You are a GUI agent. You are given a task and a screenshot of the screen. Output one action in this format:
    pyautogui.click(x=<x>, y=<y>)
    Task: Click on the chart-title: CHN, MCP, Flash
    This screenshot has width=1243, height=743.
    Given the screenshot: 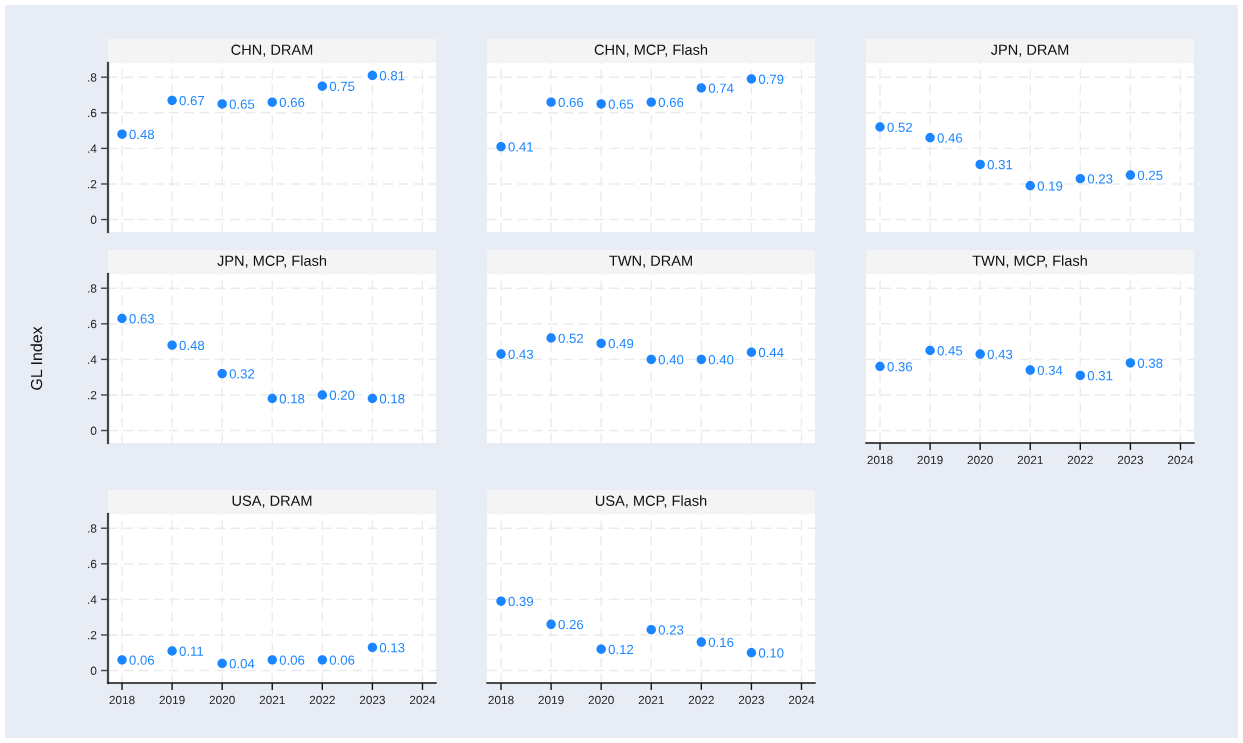 What is the action you would take?
    pyautogui.click(x=651, y=50)
    